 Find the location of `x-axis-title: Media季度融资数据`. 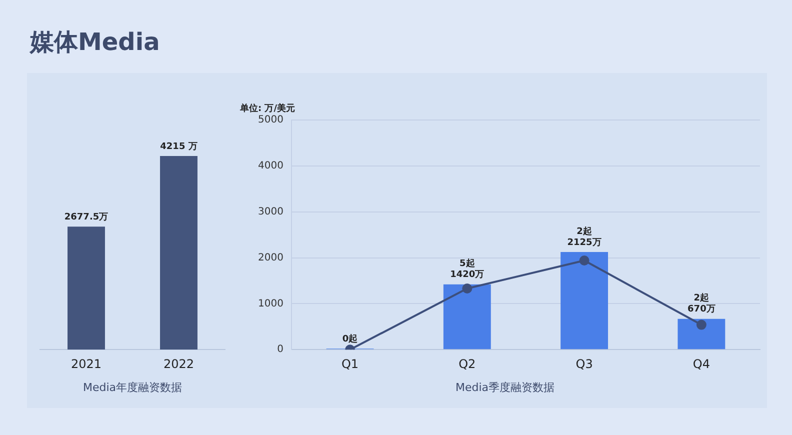

x-axis-title: Media季度融资数据 is located at coordinates (505, 387).